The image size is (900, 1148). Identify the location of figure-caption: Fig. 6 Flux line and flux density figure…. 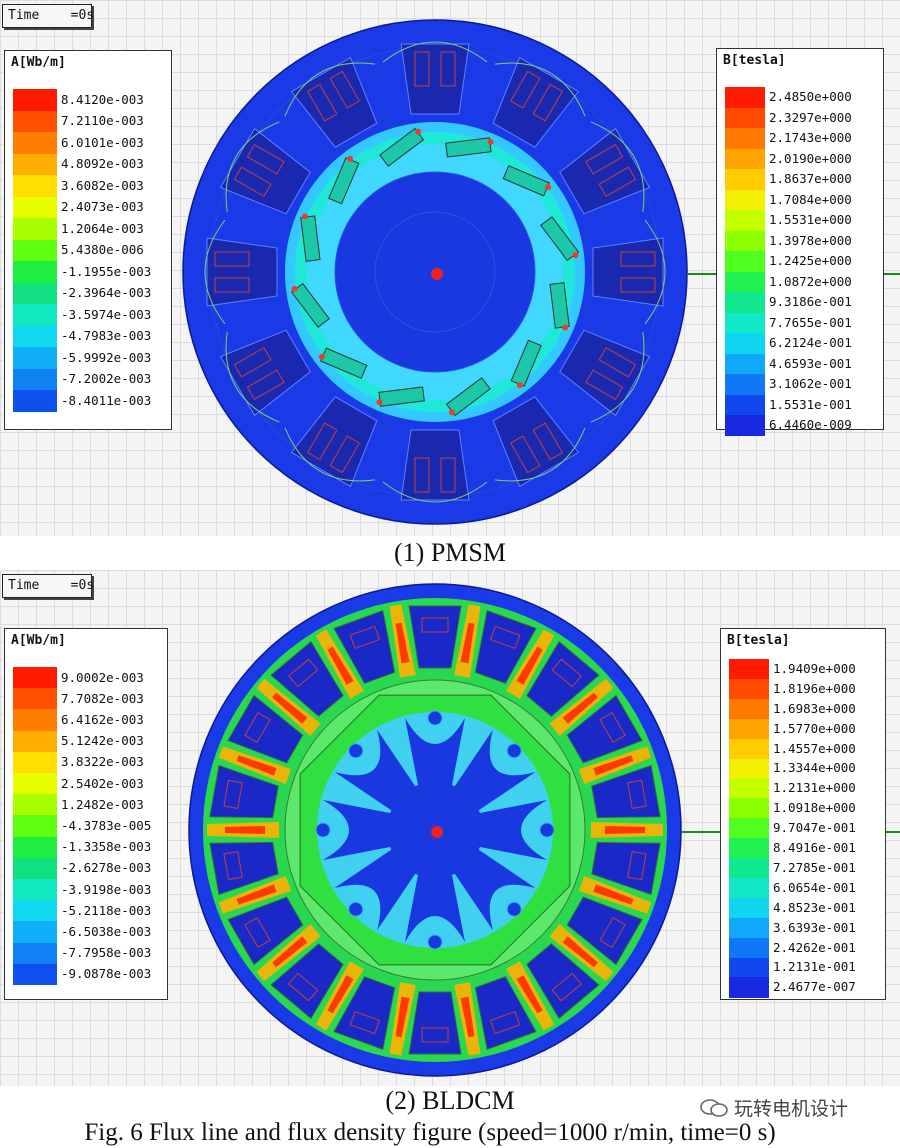
(430, 1132).